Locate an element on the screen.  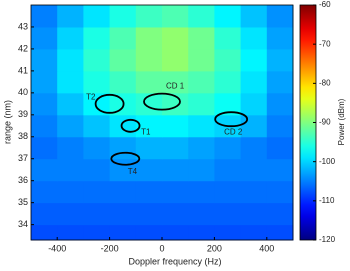
y-tick-label: 42 is located at coordinates (23, 48).